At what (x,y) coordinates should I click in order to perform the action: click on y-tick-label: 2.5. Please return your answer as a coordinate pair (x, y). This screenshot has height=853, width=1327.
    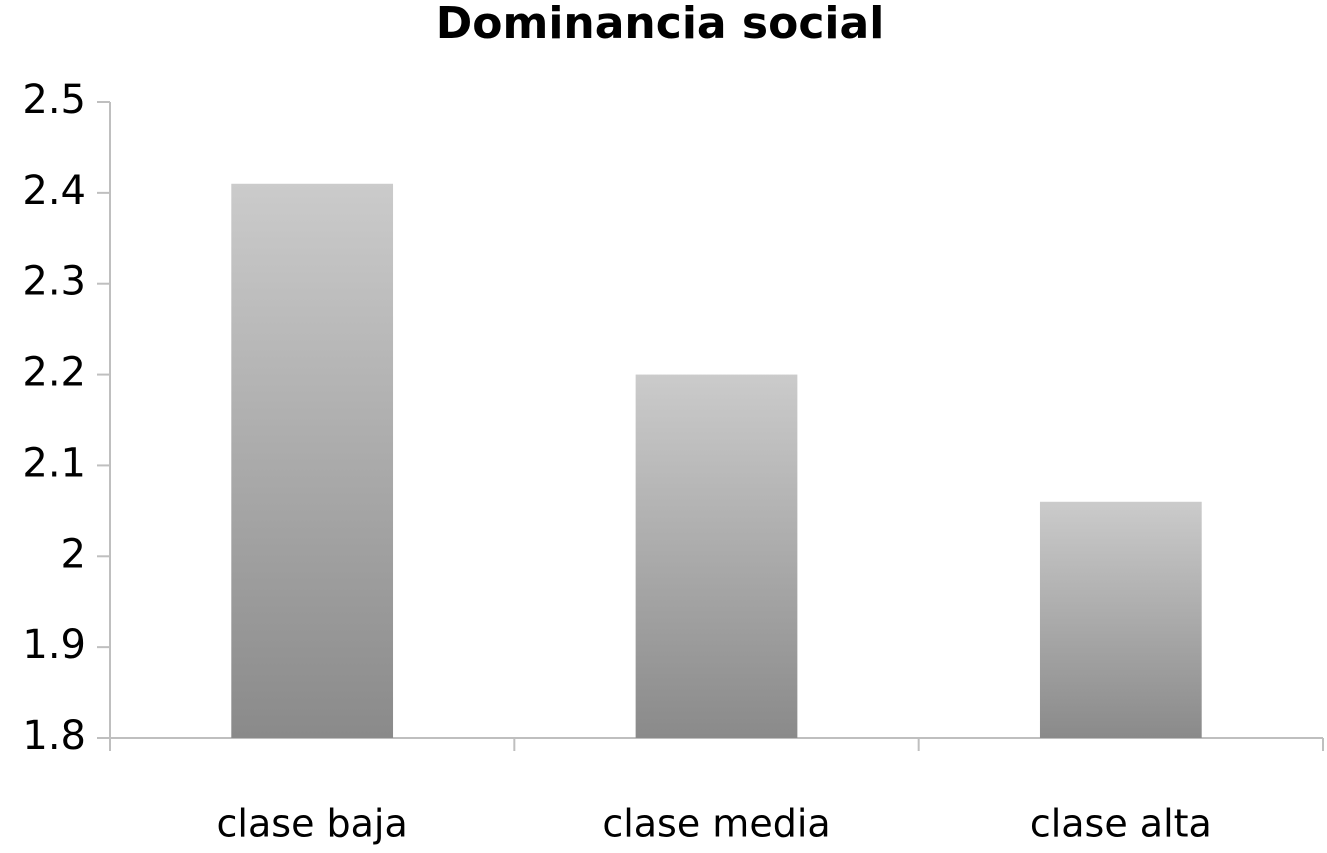
    Looking at the image, I should click on (54, 100).